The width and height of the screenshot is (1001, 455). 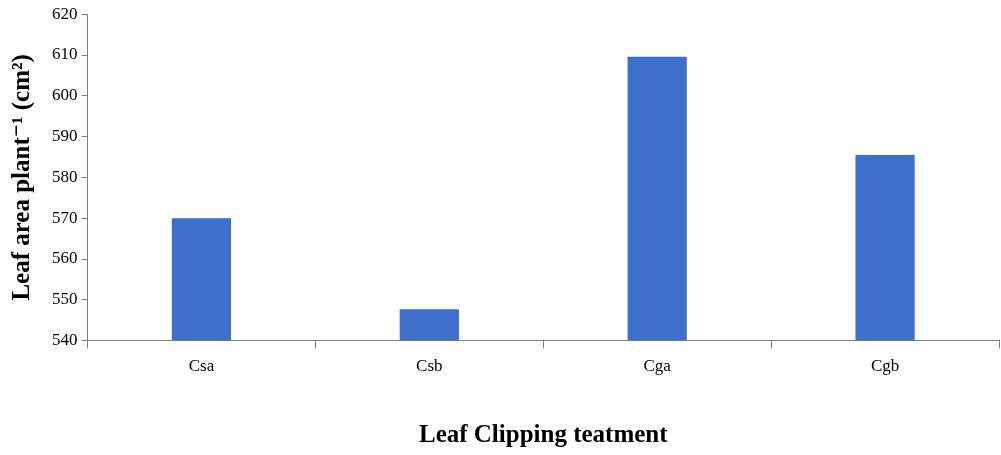 What do you see at coordinates (65, 299) in the screenshot?
I see `y-tick-label: 550` at bounding box center [65, 299].